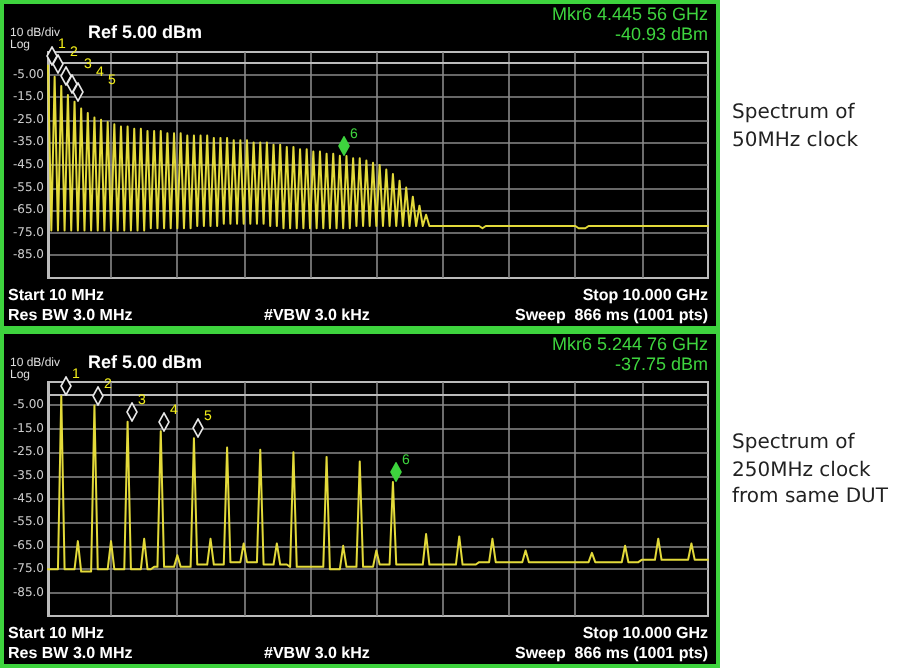 The width and height of the screenshot is (900, 668). Describe the element at coordinates (661, 34) in the screenshot. I see `text: -40.93 dBm` at that location.